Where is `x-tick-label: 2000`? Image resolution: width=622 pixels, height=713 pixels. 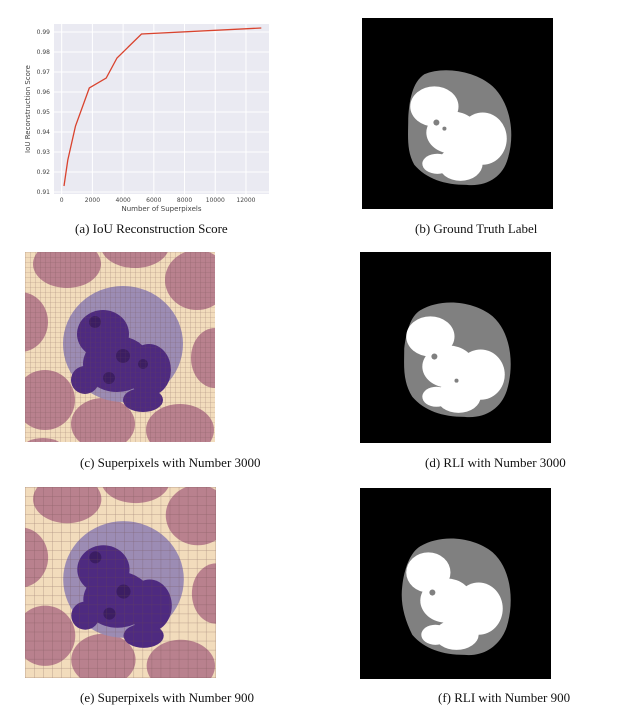 x-tick-label: 2000 is located at coordinates (92, 200).